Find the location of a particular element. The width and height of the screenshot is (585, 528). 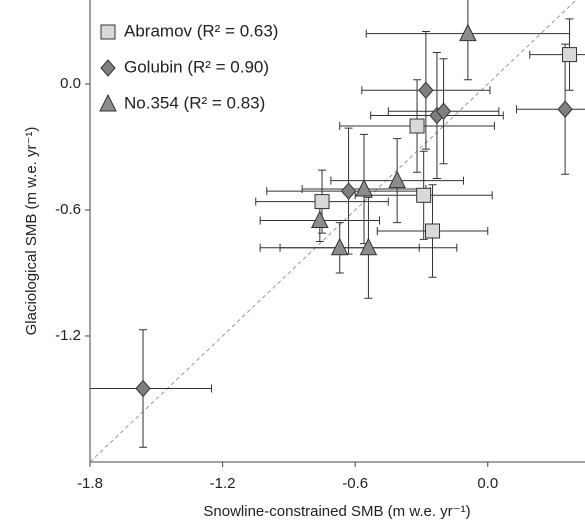

y-axis-label: Glaciological SMB (m w.e. yr⁻¹) is located at coordinates (31, 231).